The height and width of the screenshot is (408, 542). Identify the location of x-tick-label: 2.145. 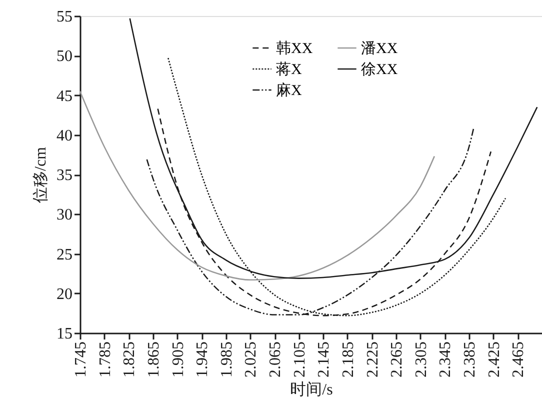
(324, 360).